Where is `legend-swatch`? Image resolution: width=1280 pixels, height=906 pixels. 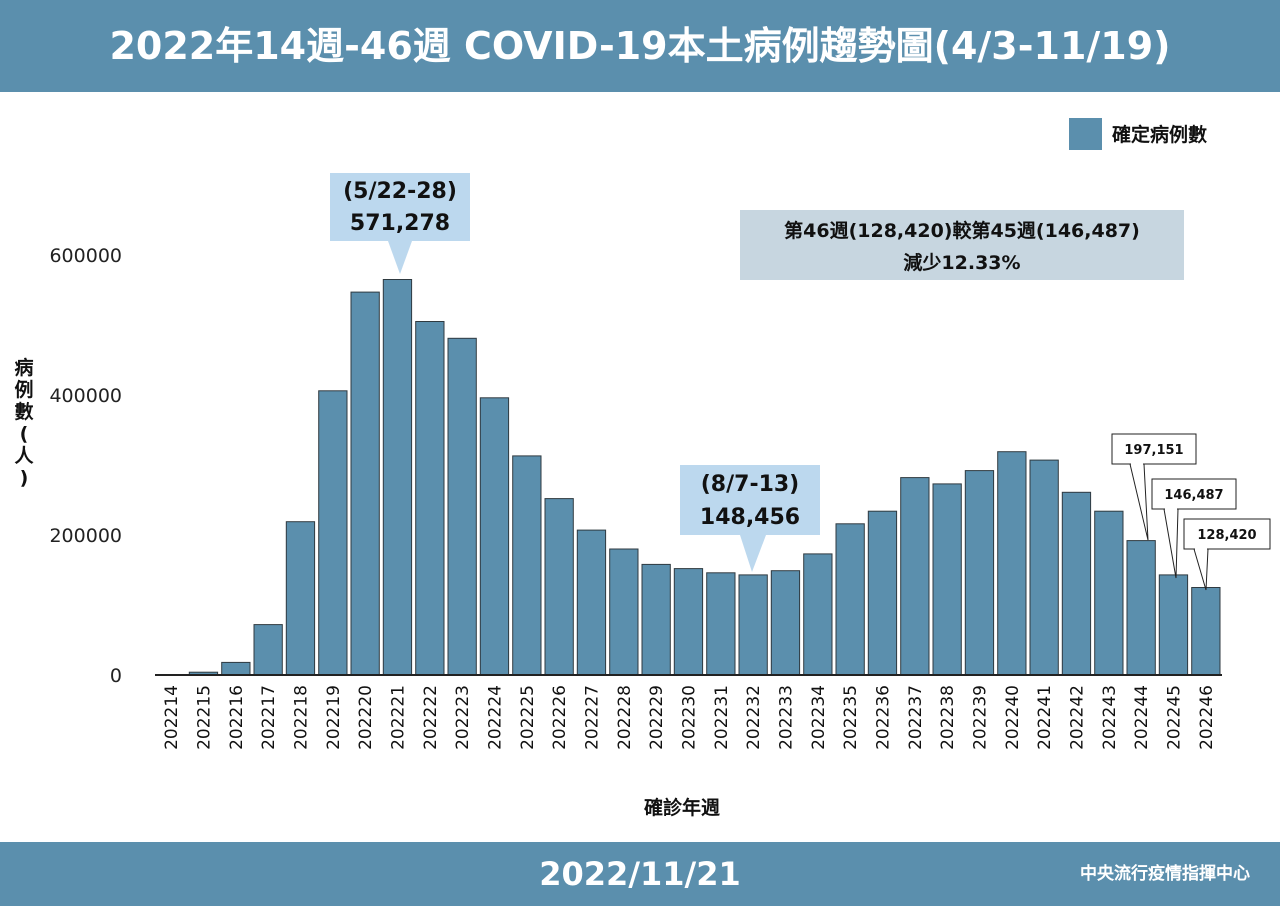
legend-swatch is located at coordinates (1085, 134).